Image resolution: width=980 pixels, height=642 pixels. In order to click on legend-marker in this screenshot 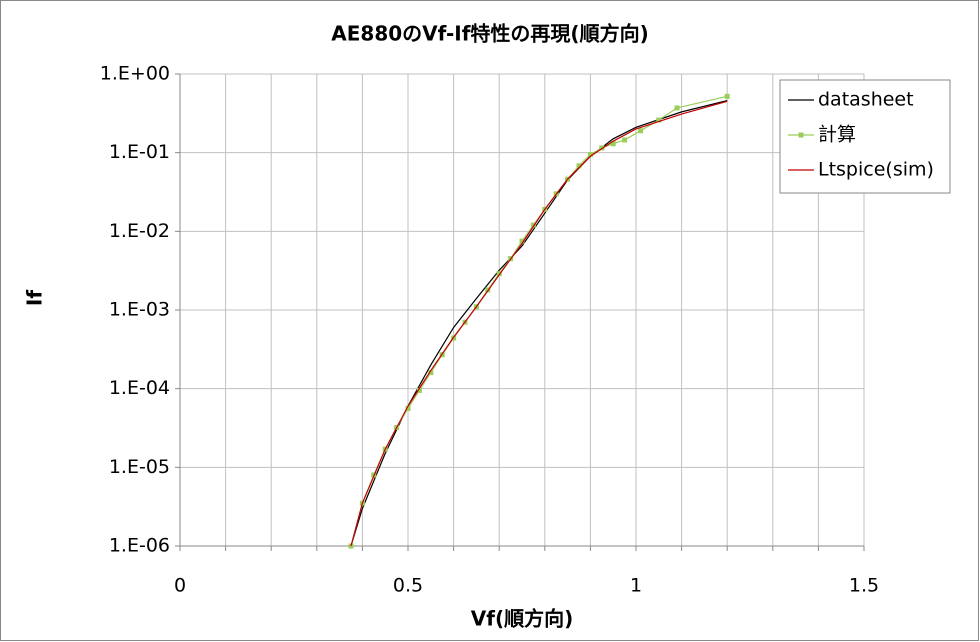, I will do `click(801, 135)`.